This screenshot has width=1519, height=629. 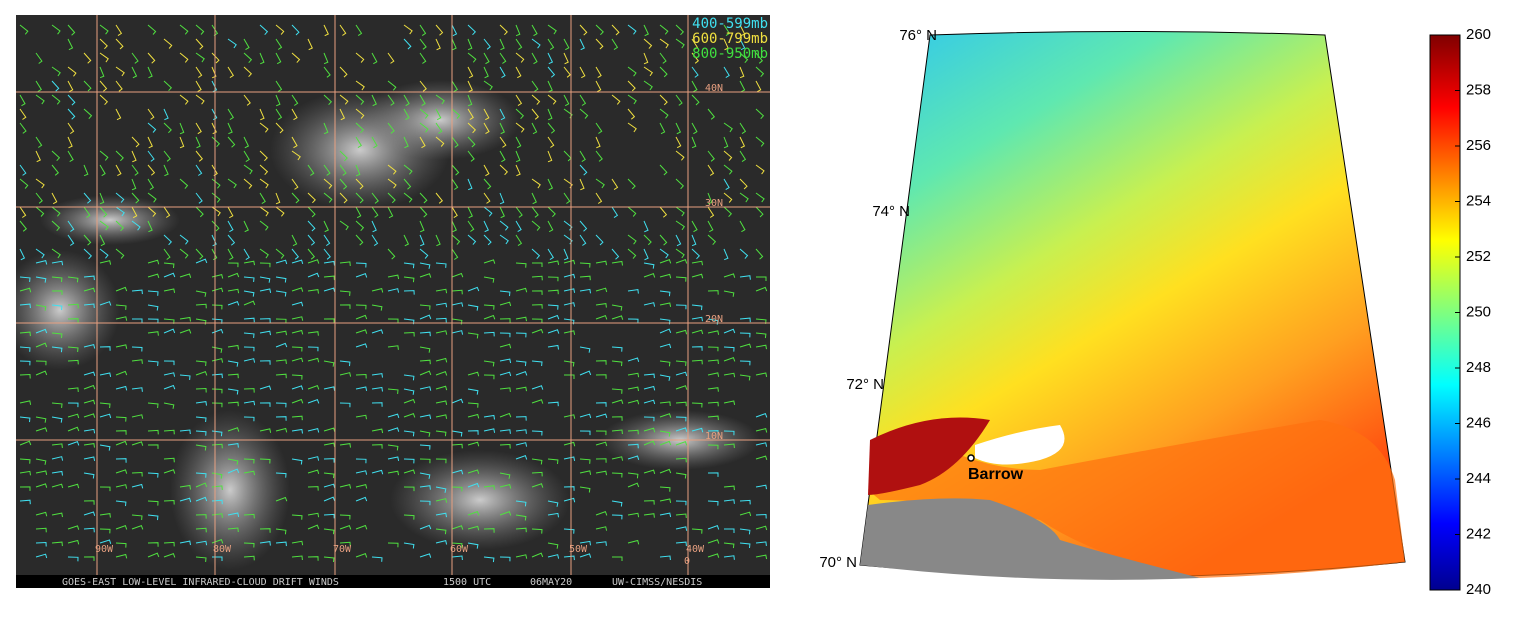 What do you see at coordinates (1478, 367) in the screenshot?
I see `colorbar-tick-label: 248` at bounding box center [1478, 367].